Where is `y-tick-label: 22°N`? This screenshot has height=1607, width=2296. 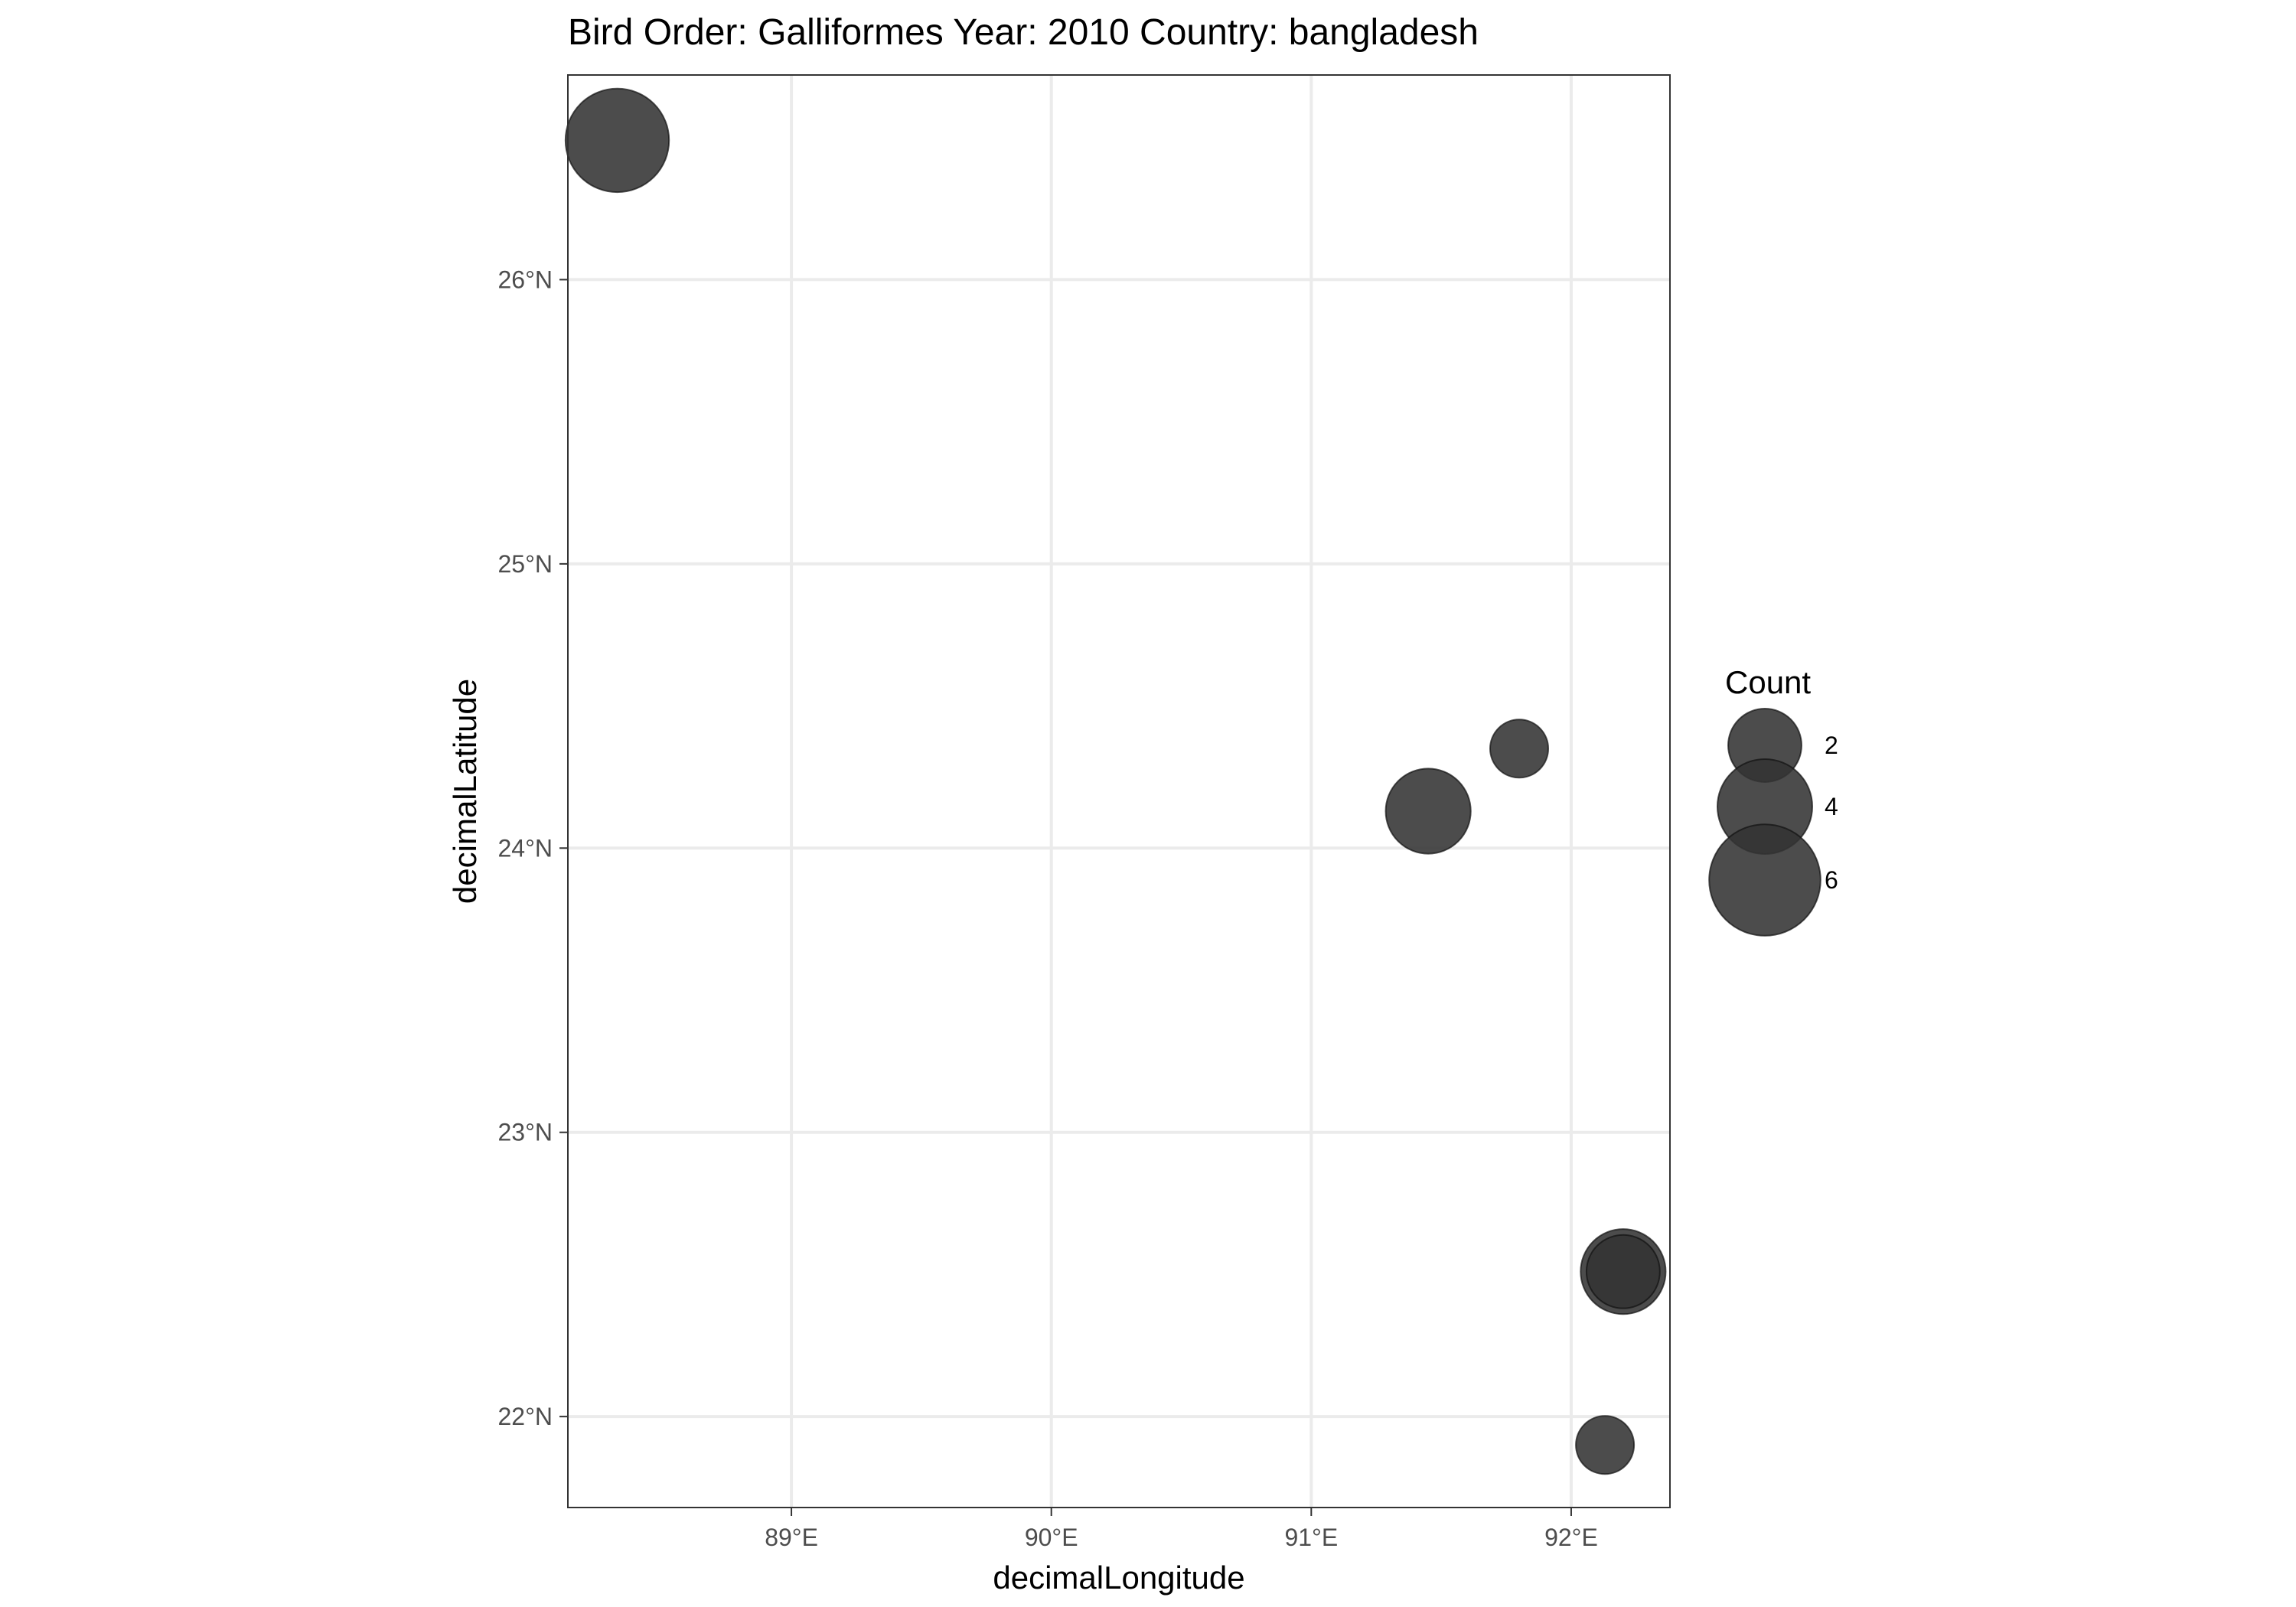
y-tick-label: 22°N is located at coordinates (525, 1416).